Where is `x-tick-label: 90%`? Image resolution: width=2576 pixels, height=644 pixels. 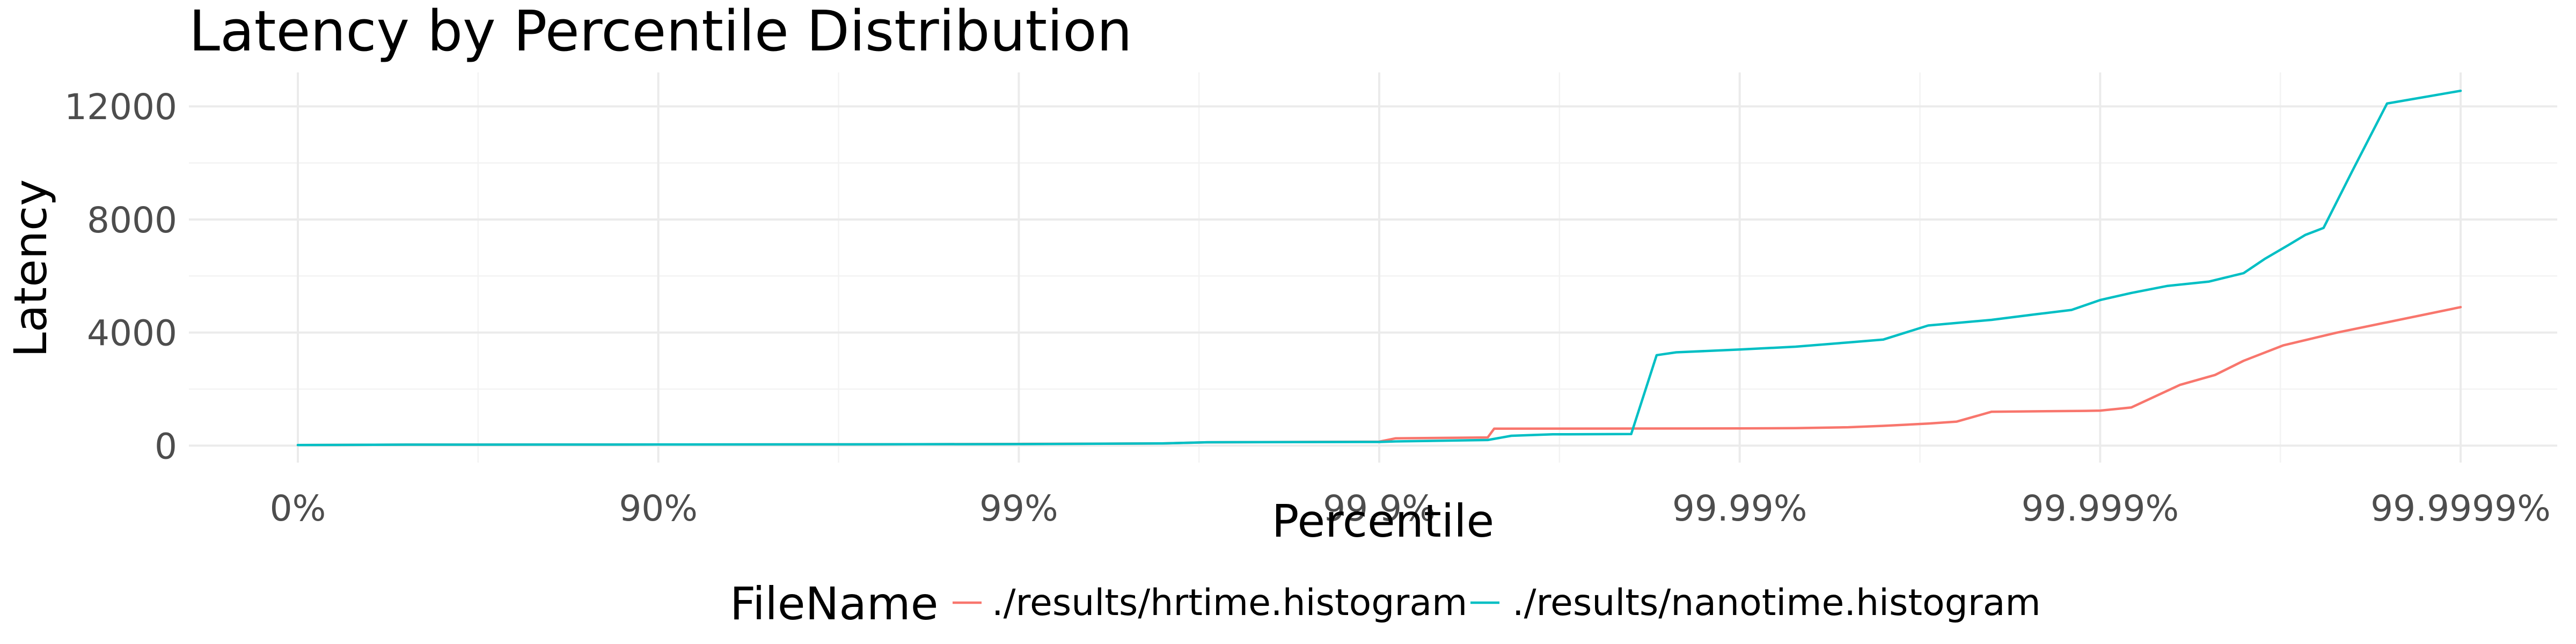 x-tick-label: 90% is located at coordinates (658, 508).